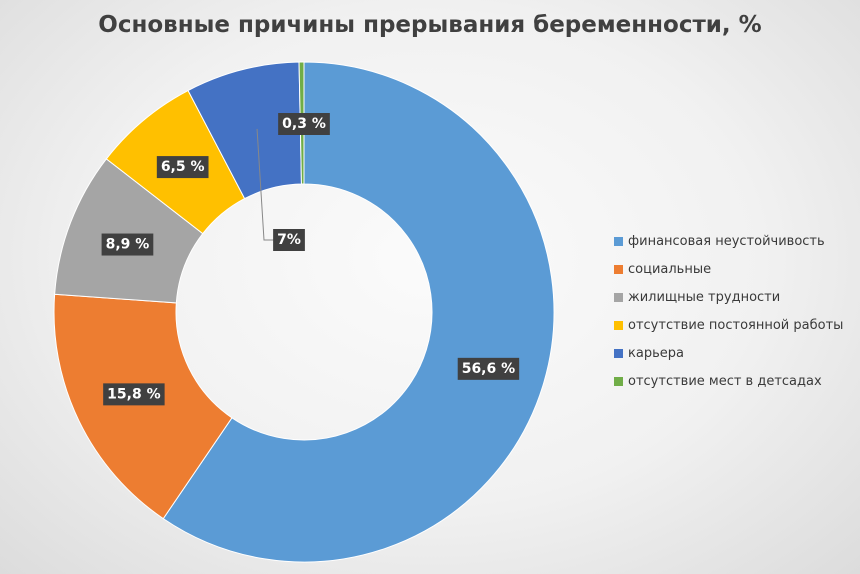  I want to click on svg-text: 6,5 %, so click(183, 167).